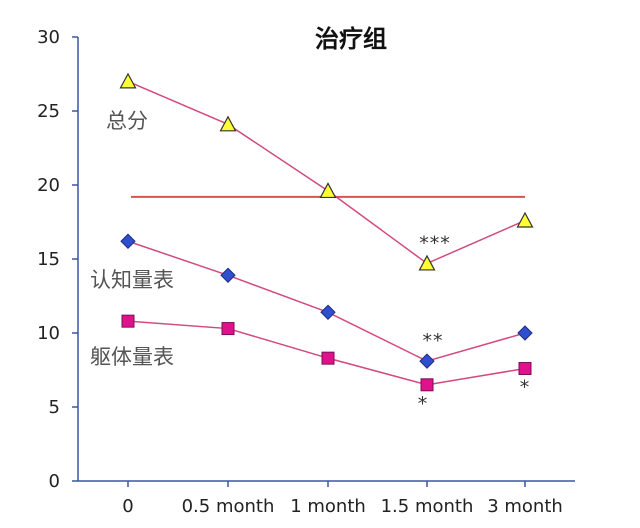  I want to click on y-tick-label: 25, so click(48, 111).